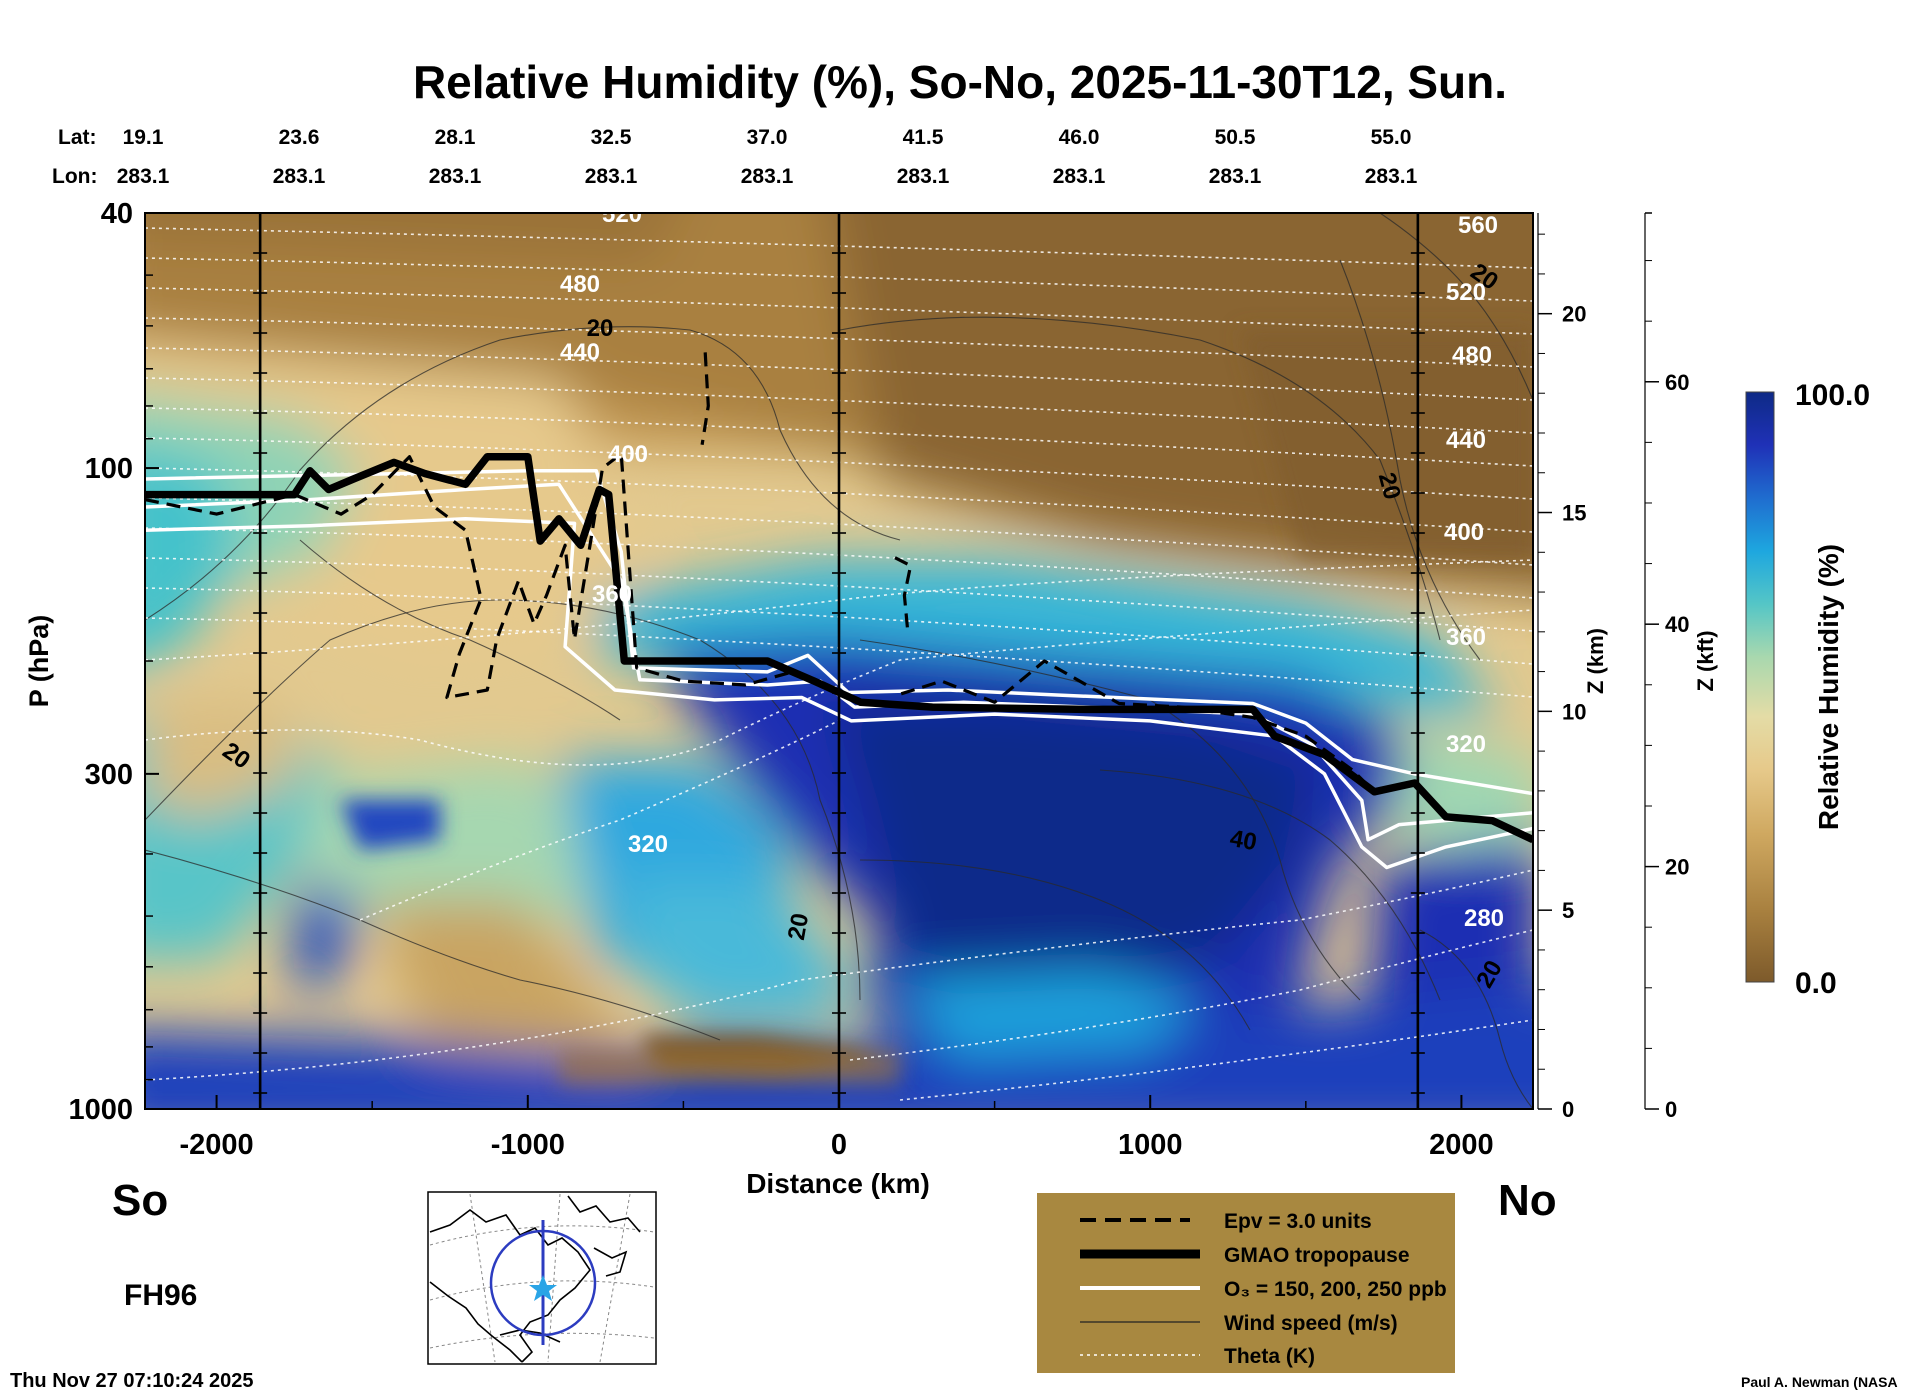 This screenshot has height=1394, width=1926. Describe the element at coordinates (77, 137) in the screenshot. I see `lat-header-label: Lat:` at that location.